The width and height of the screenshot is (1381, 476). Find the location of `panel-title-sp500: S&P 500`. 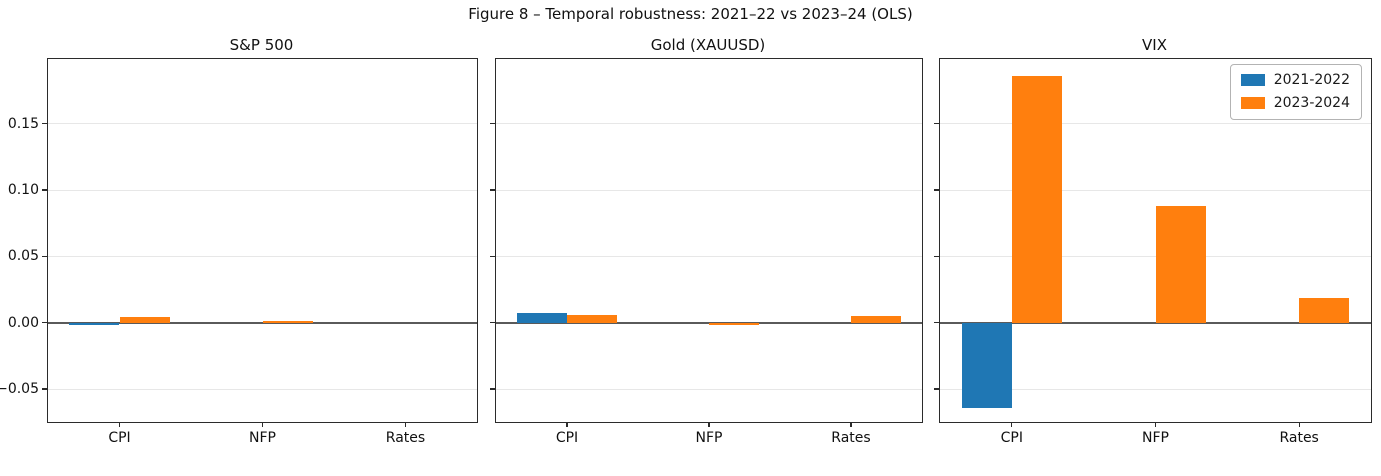

panel-title-sp500: S&P 500 is located at coordinates (261, 45).